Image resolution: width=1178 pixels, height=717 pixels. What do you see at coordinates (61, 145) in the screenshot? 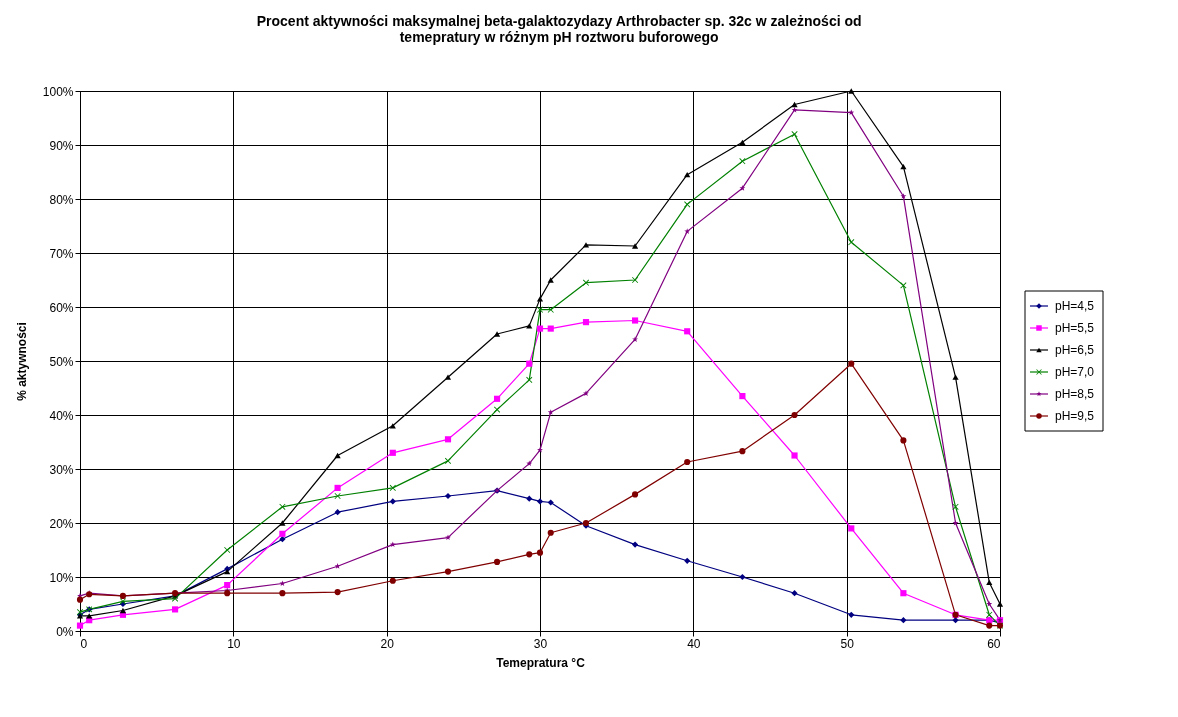
I see `y-tick-label: 90%` at bounding box center [61, 145].